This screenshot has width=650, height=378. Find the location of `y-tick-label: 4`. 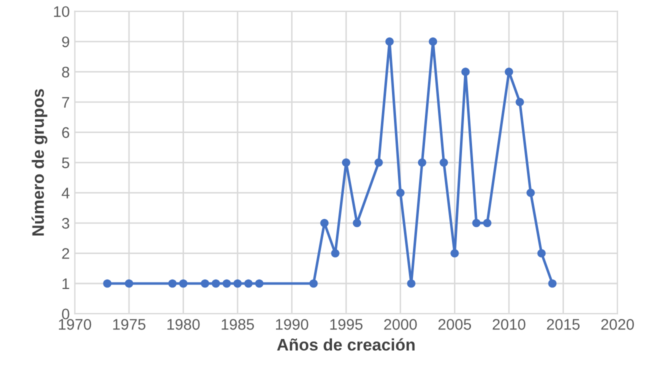

y-tick-label: 4 is located at coordinates (66, 193).